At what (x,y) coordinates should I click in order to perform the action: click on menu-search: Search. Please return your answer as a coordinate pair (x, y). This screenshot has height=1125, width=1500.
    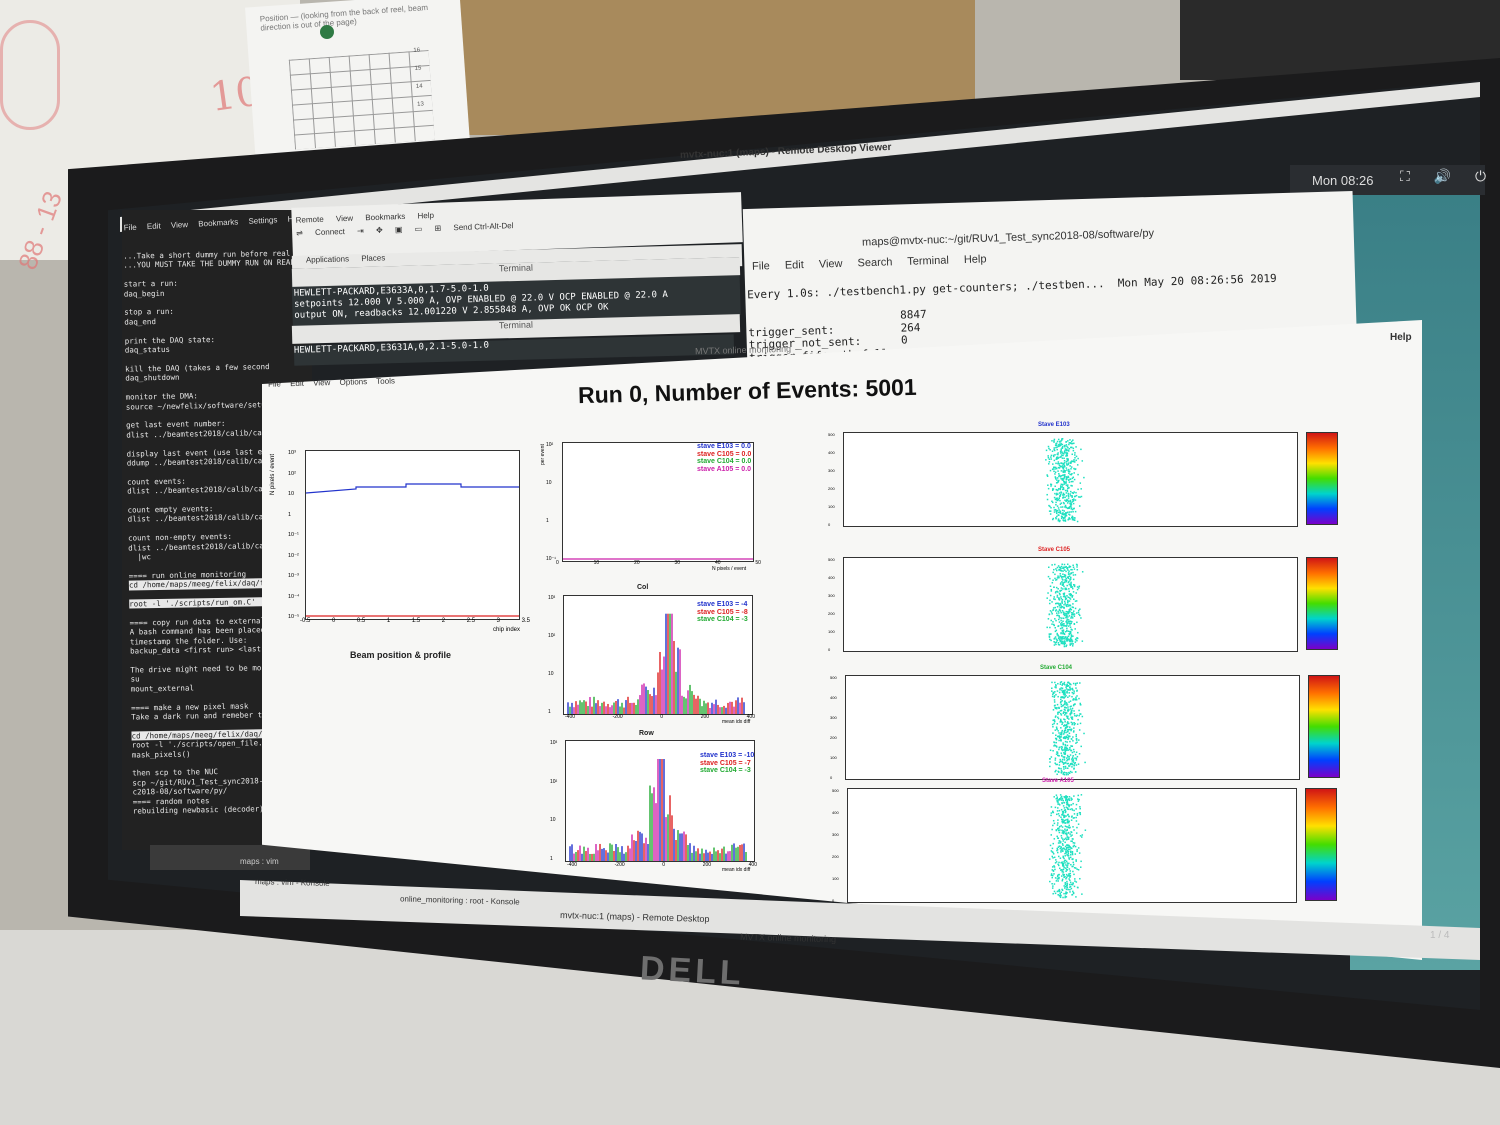
    Looking at the image, I should click on (875, 263).